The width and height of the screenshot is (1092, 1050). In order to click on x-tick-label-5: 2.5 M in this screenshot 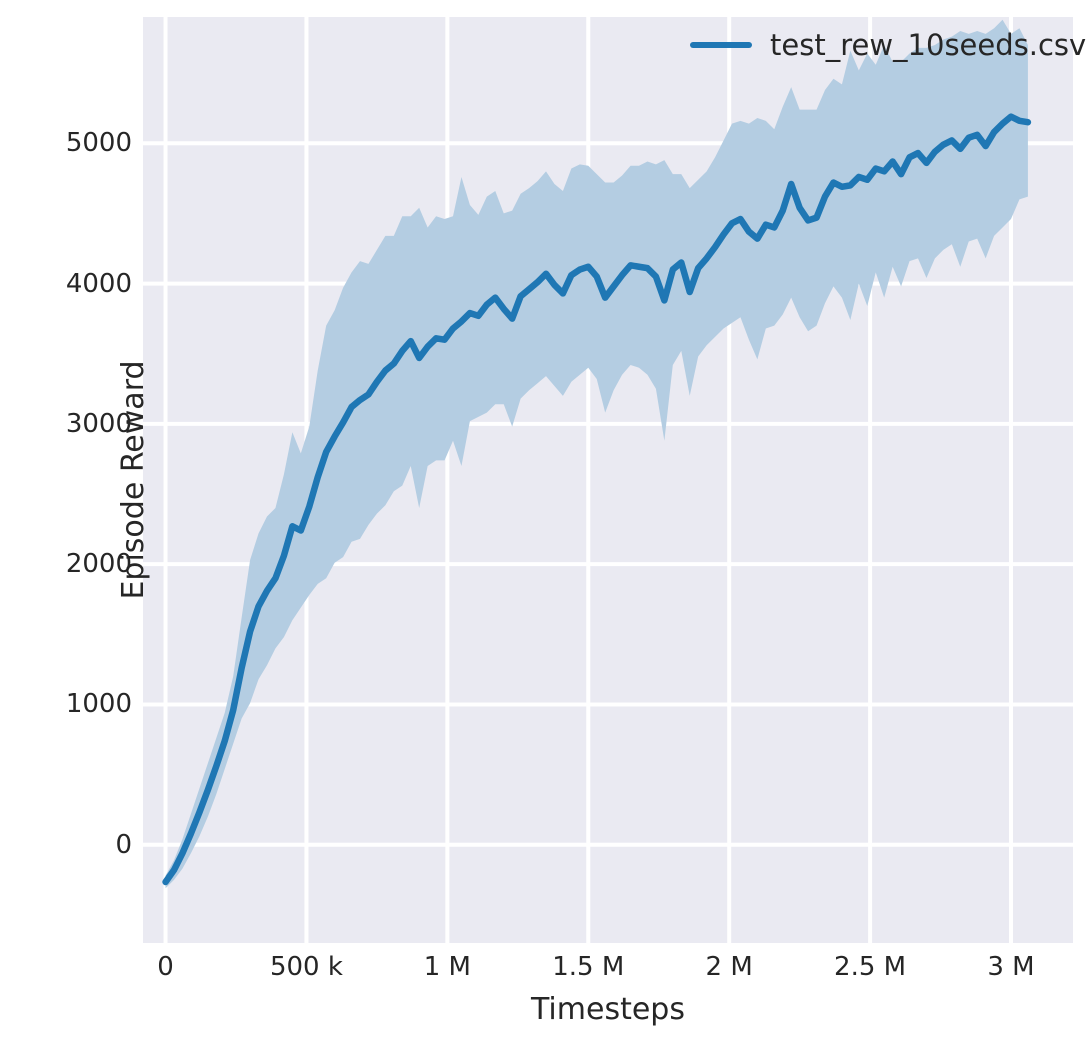, I will do `click(870, 967)`.